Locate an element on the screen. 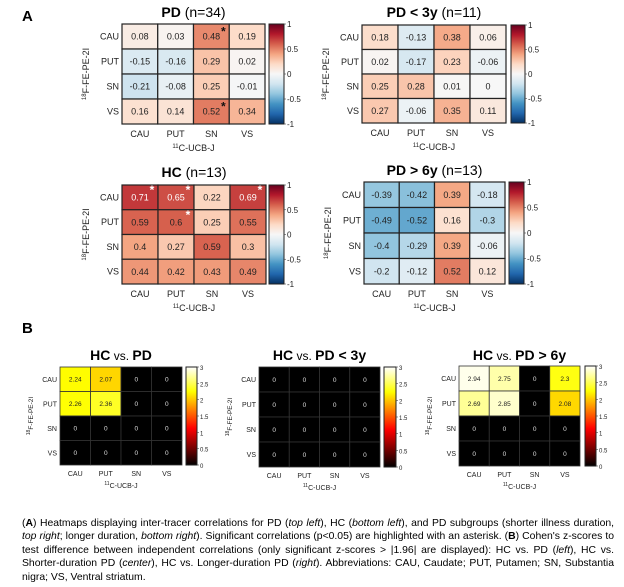 This screenshot has height=587, width=624. cell-value-label: 0.03 is located at coordinates (176, 37).